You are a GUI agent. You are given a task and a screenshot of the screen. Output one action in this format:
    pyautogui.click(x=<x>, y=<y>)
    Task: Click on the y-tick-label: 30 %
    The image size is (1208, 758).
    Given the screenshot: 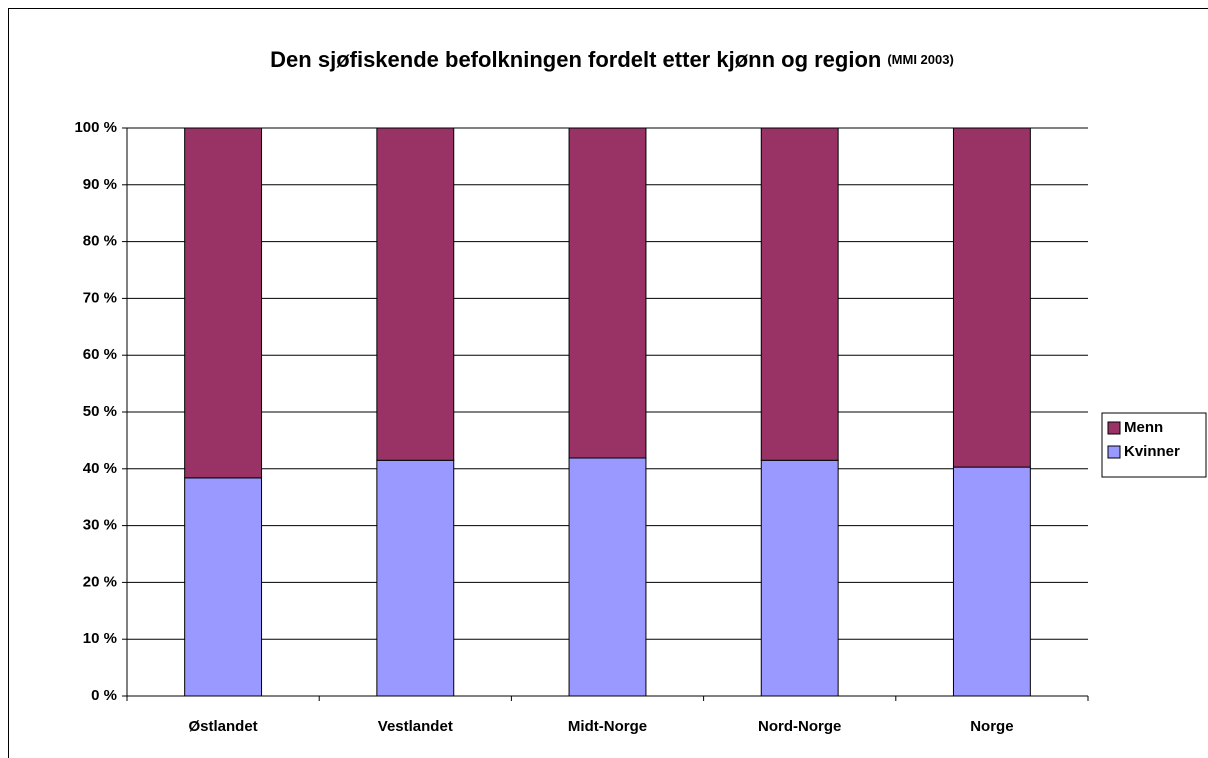 What is the action you would take?
    pyautogui.click(x=100, y=525)
    